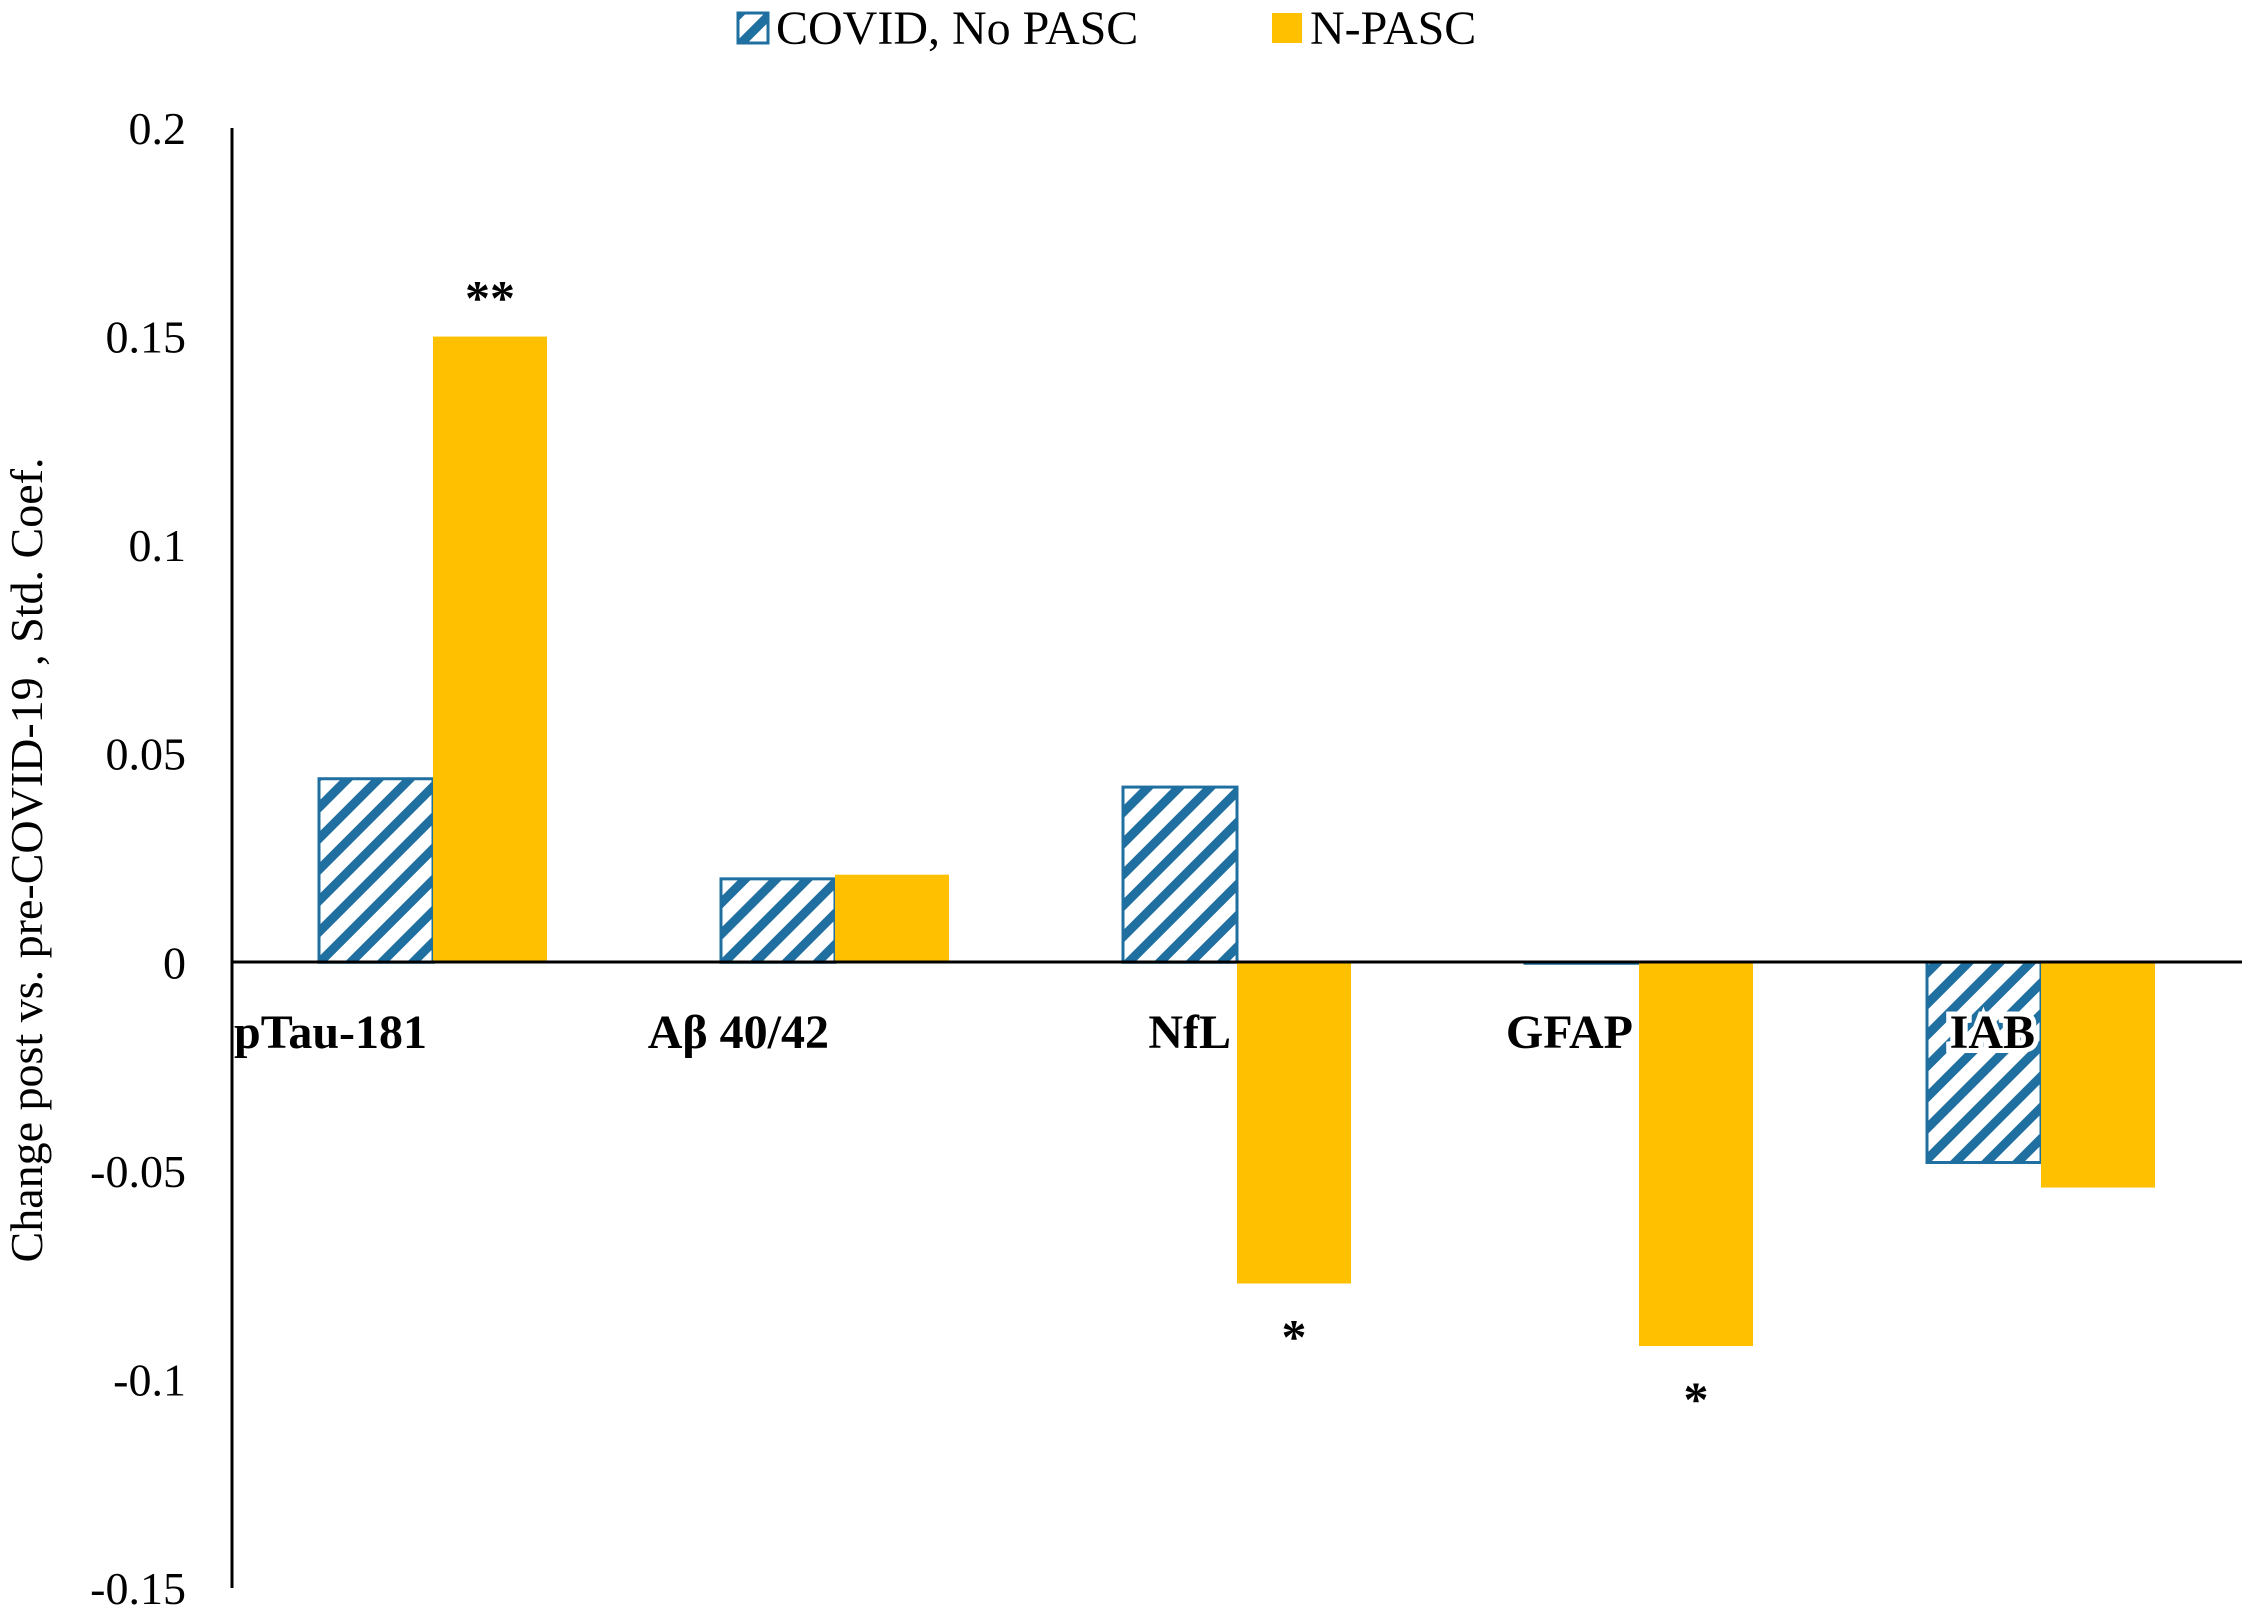 This screenshot has height=1608, width=2242. What do you see at coordinates (330, 1032) in the screenshot?
I see `category-label: pTau-181` at bounding box center [330, 1032].